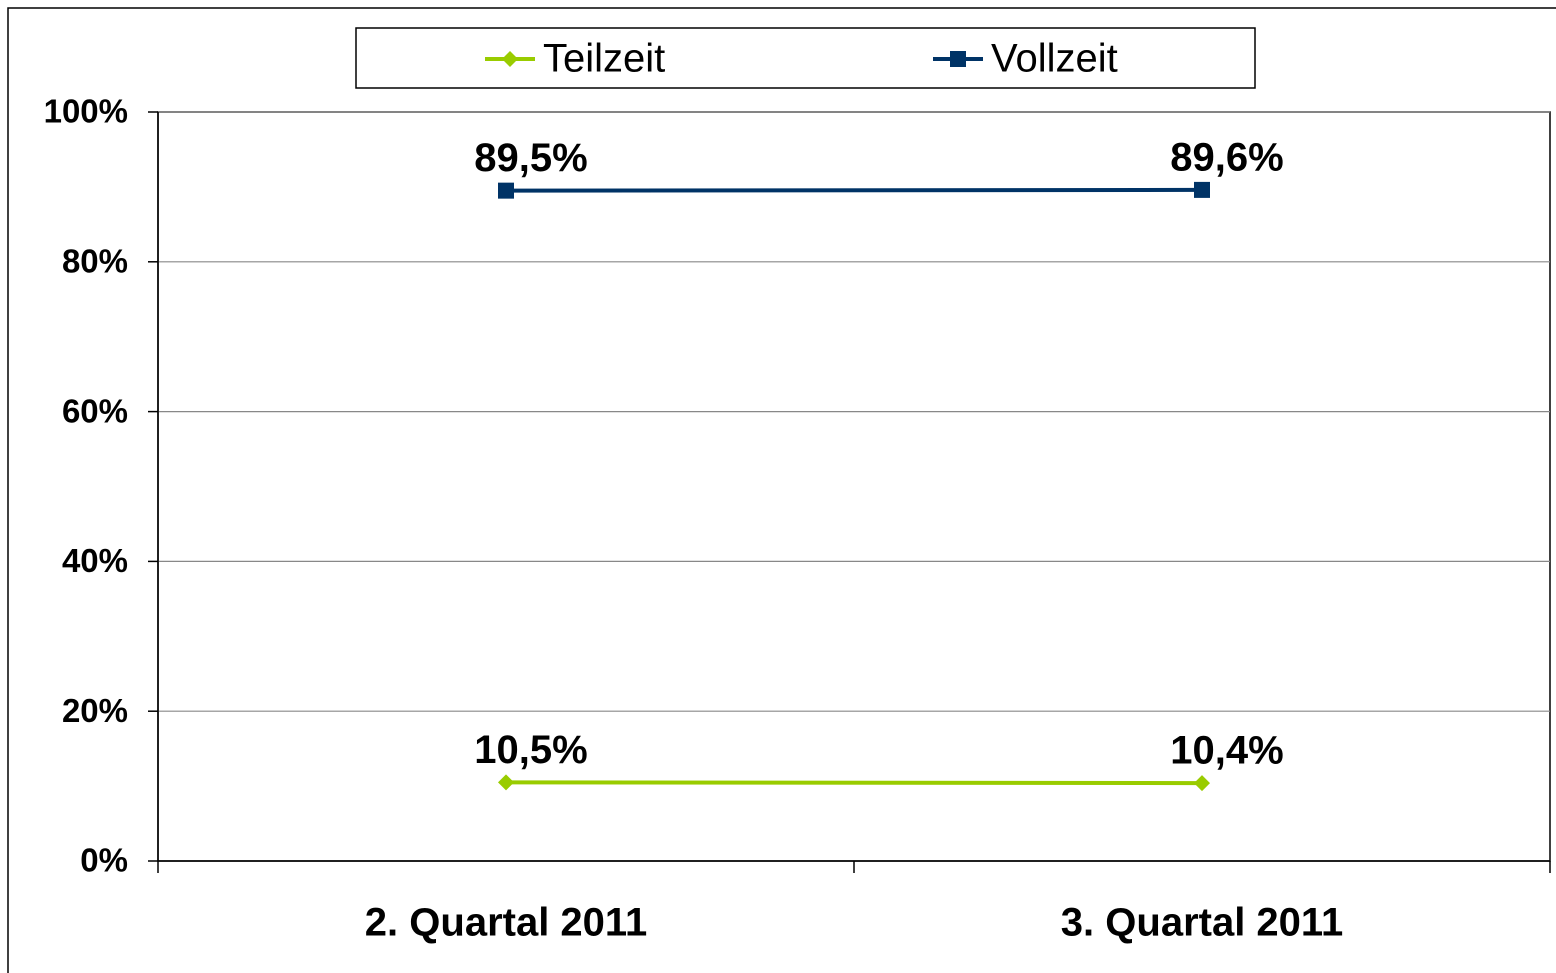 The image size is (1556, 973). I want to click on x-tick-label: 2. Quartal 2011, so click(506, 923).